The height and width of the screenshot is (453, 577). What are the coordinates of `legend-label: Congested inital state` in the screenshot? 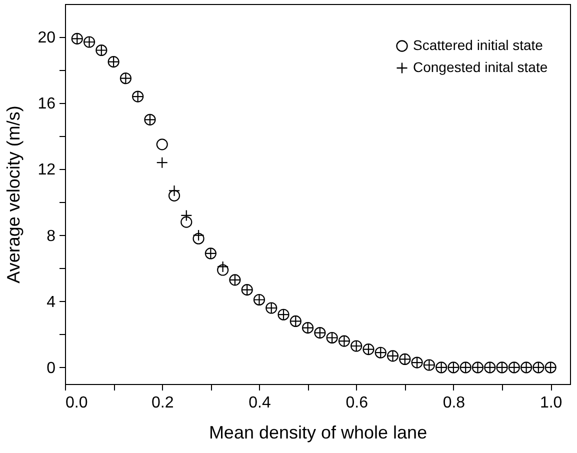 It's located at (480, 67).